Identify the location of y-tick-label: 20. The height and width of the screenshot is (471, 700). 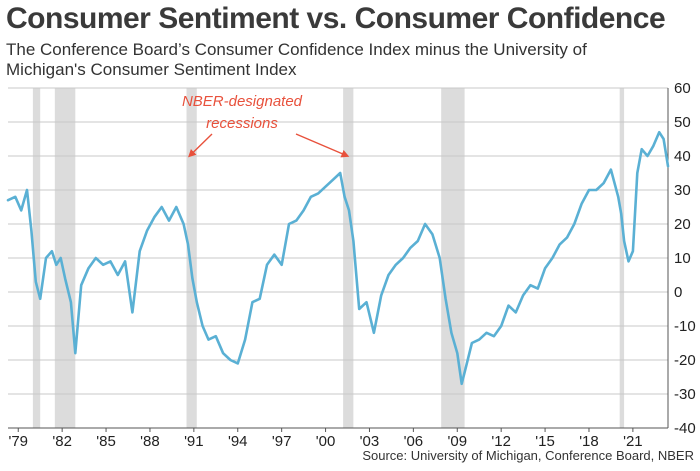
(682, 224).